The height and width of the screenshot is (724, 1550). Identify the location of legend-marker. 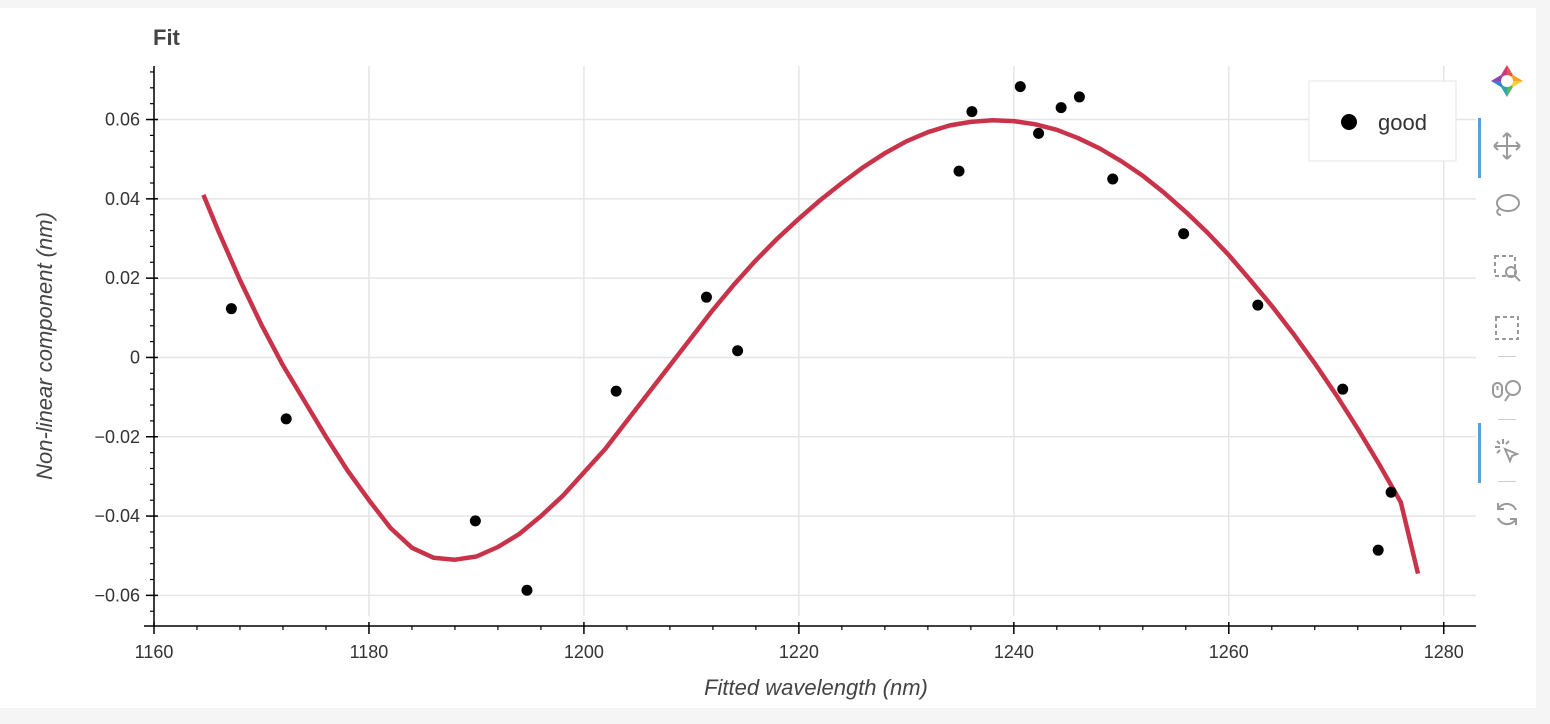
(1349, 122).